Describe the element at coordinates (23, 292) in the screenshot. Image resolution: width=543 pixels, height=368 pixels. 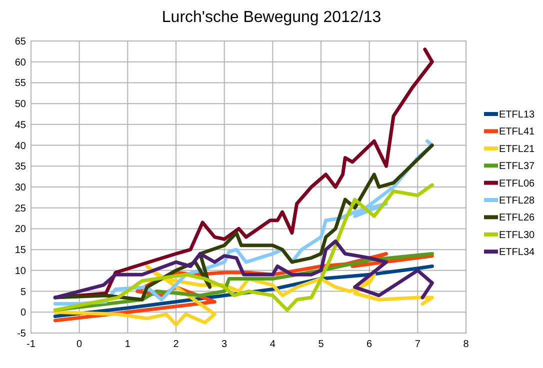
I see `y-tick-label: 5` at that location.